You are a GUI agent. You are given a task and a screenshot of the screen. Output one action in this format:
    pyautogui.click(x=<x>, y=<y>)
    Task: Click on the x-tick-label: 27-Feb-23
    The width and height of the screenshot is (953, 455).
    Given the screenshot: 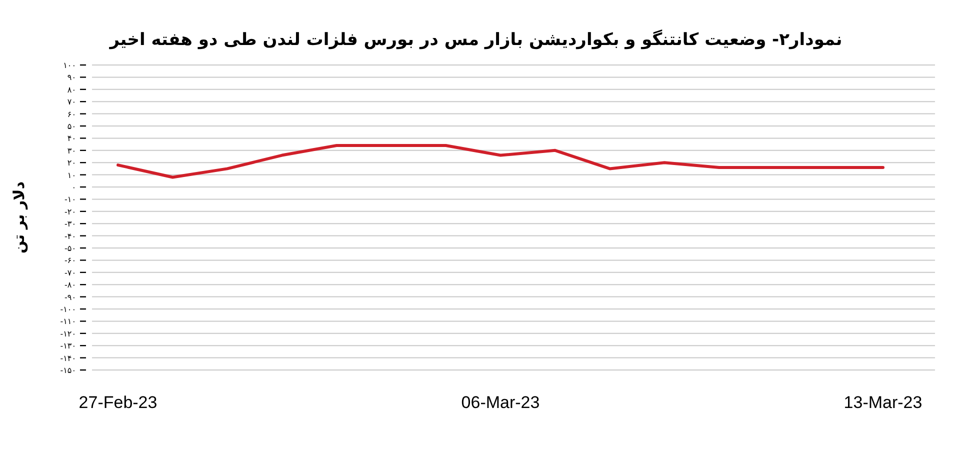 What is the action you would take?
    pyautogui.click(x=118, y=402)
    